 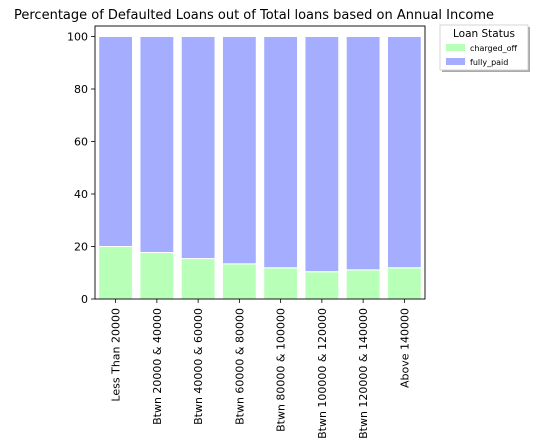 What do you see at coordinates (455, 47) in the screenshot?
I see `legend-swatch-charged_off` at bounding box center [455, 47].